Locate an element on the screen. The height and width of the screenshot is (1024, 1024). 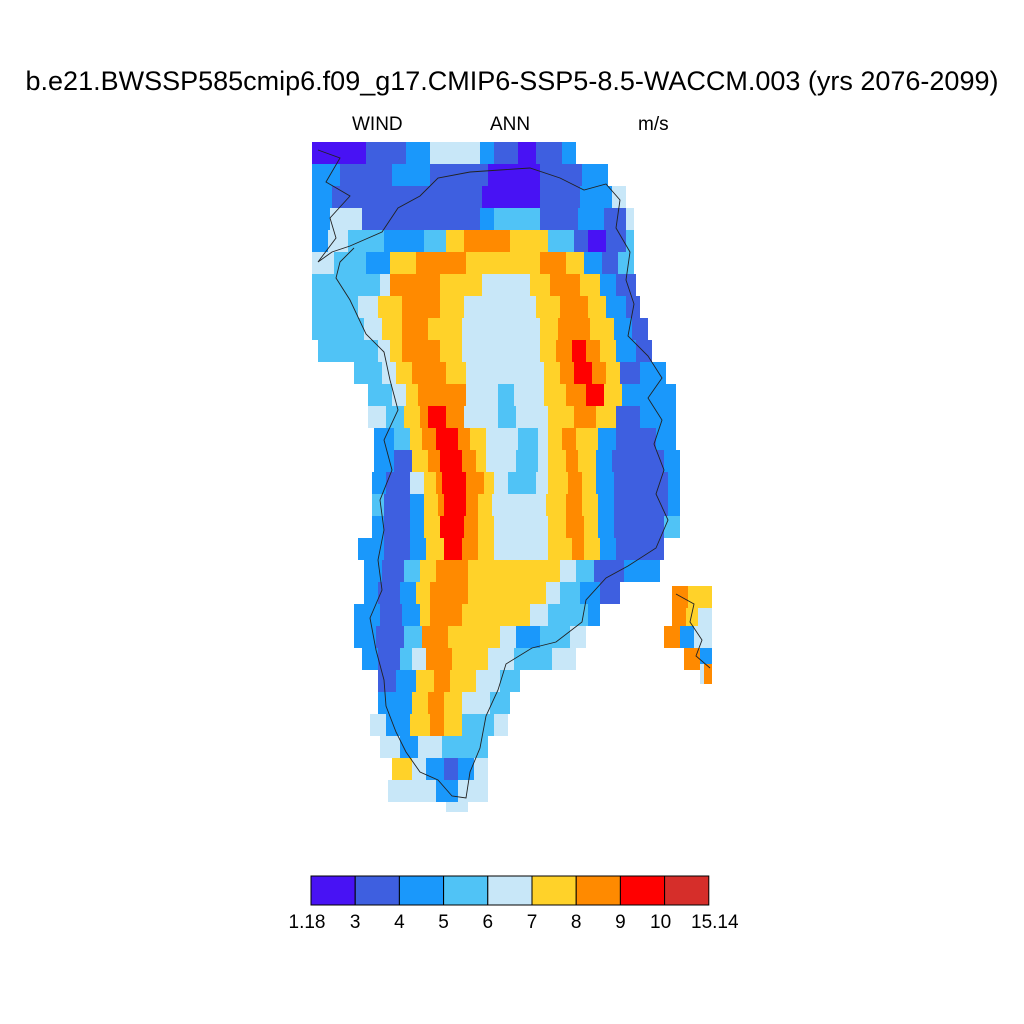
season-label: ANN is located at coordinates (510, 124).